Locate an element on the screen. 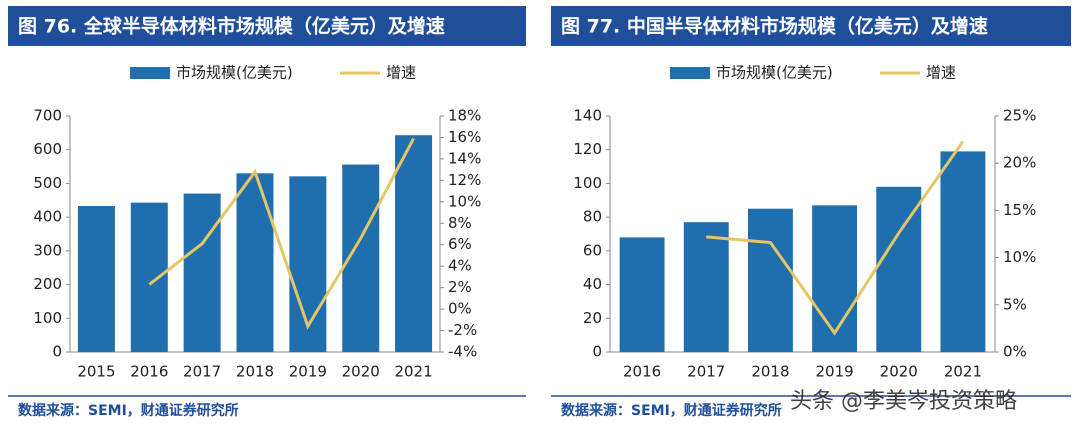 This screenshot has height=426, width=1080. y-tick-label: 120 is located at coordinates (587, 149).